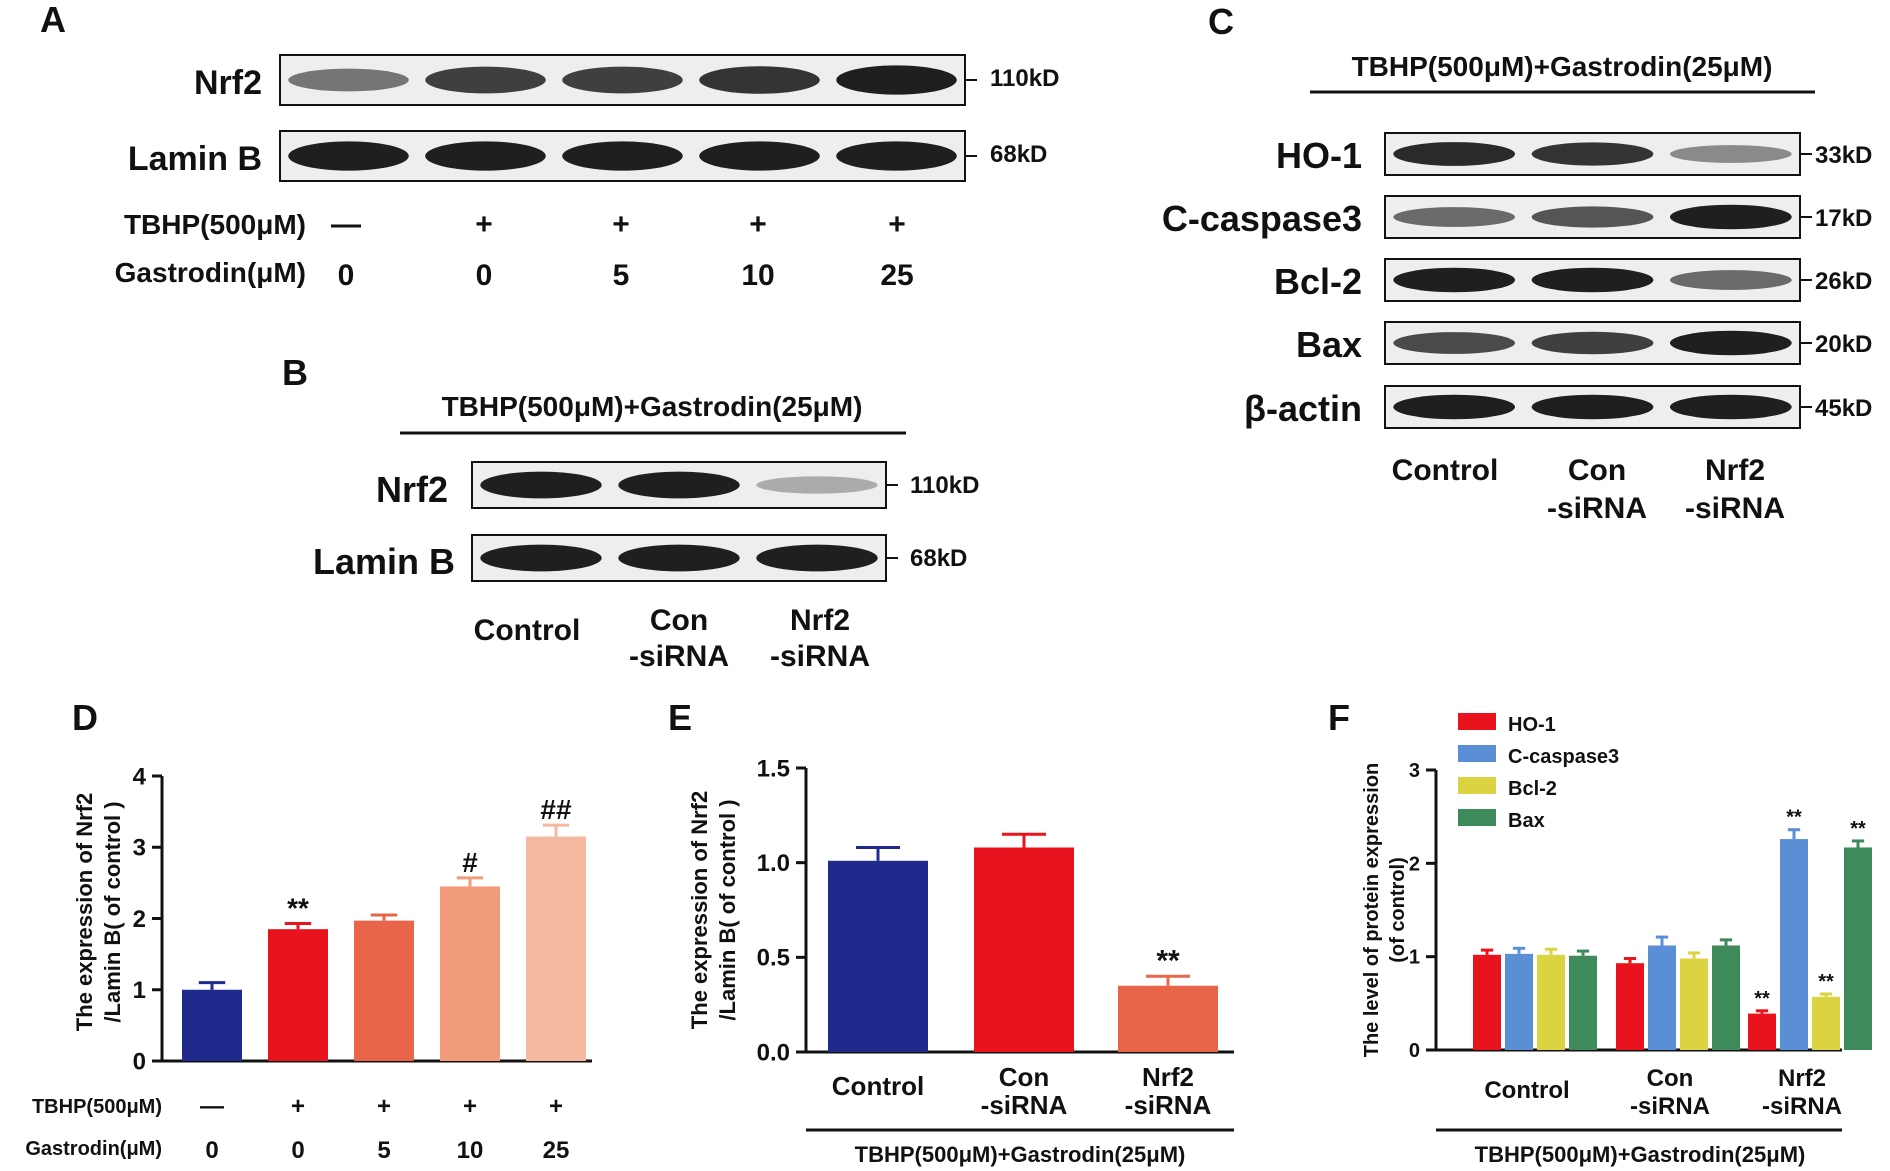 Image resolution: width=1890 pixels, height=1171 pixels. Describe the element at coordinates (944, 485) in the screenshot. I see `panel-b-kd-nrf2: 110kD` at that location.